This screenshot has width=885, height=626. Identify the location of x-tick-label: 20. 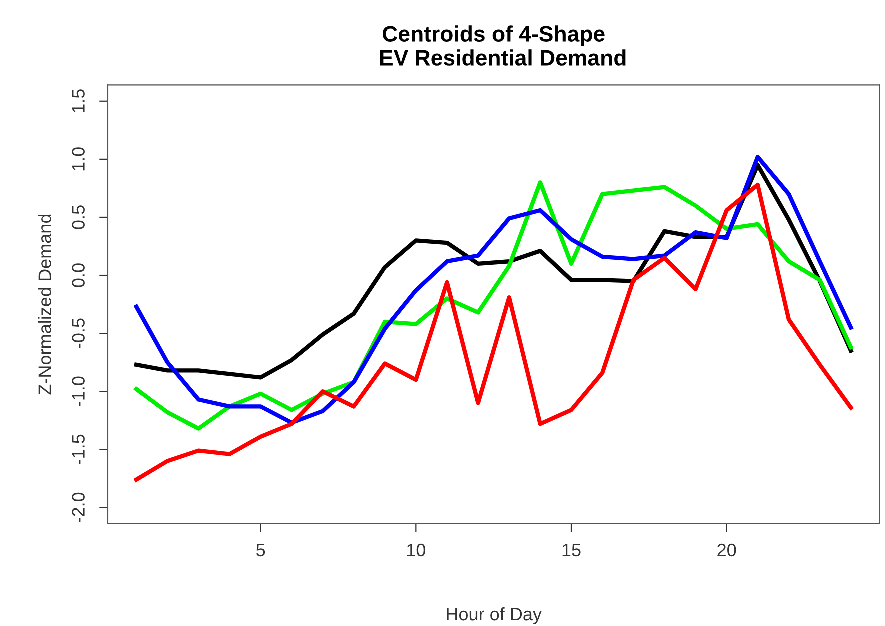
(727, 550).